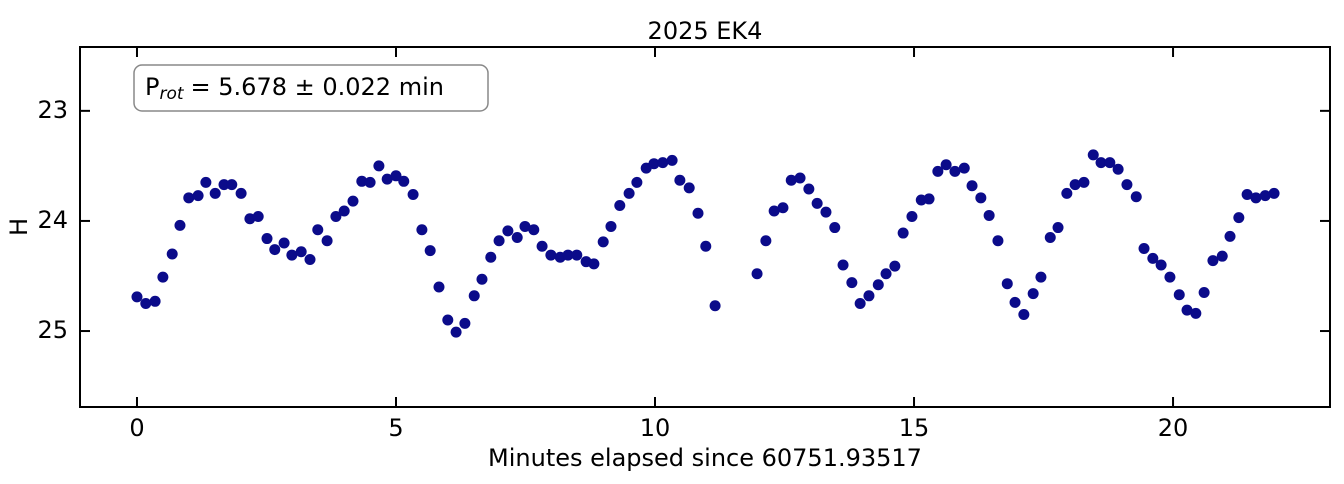 The image size is (1344, 484). I want to click on x-tick-label: 5, so click(395, 428).